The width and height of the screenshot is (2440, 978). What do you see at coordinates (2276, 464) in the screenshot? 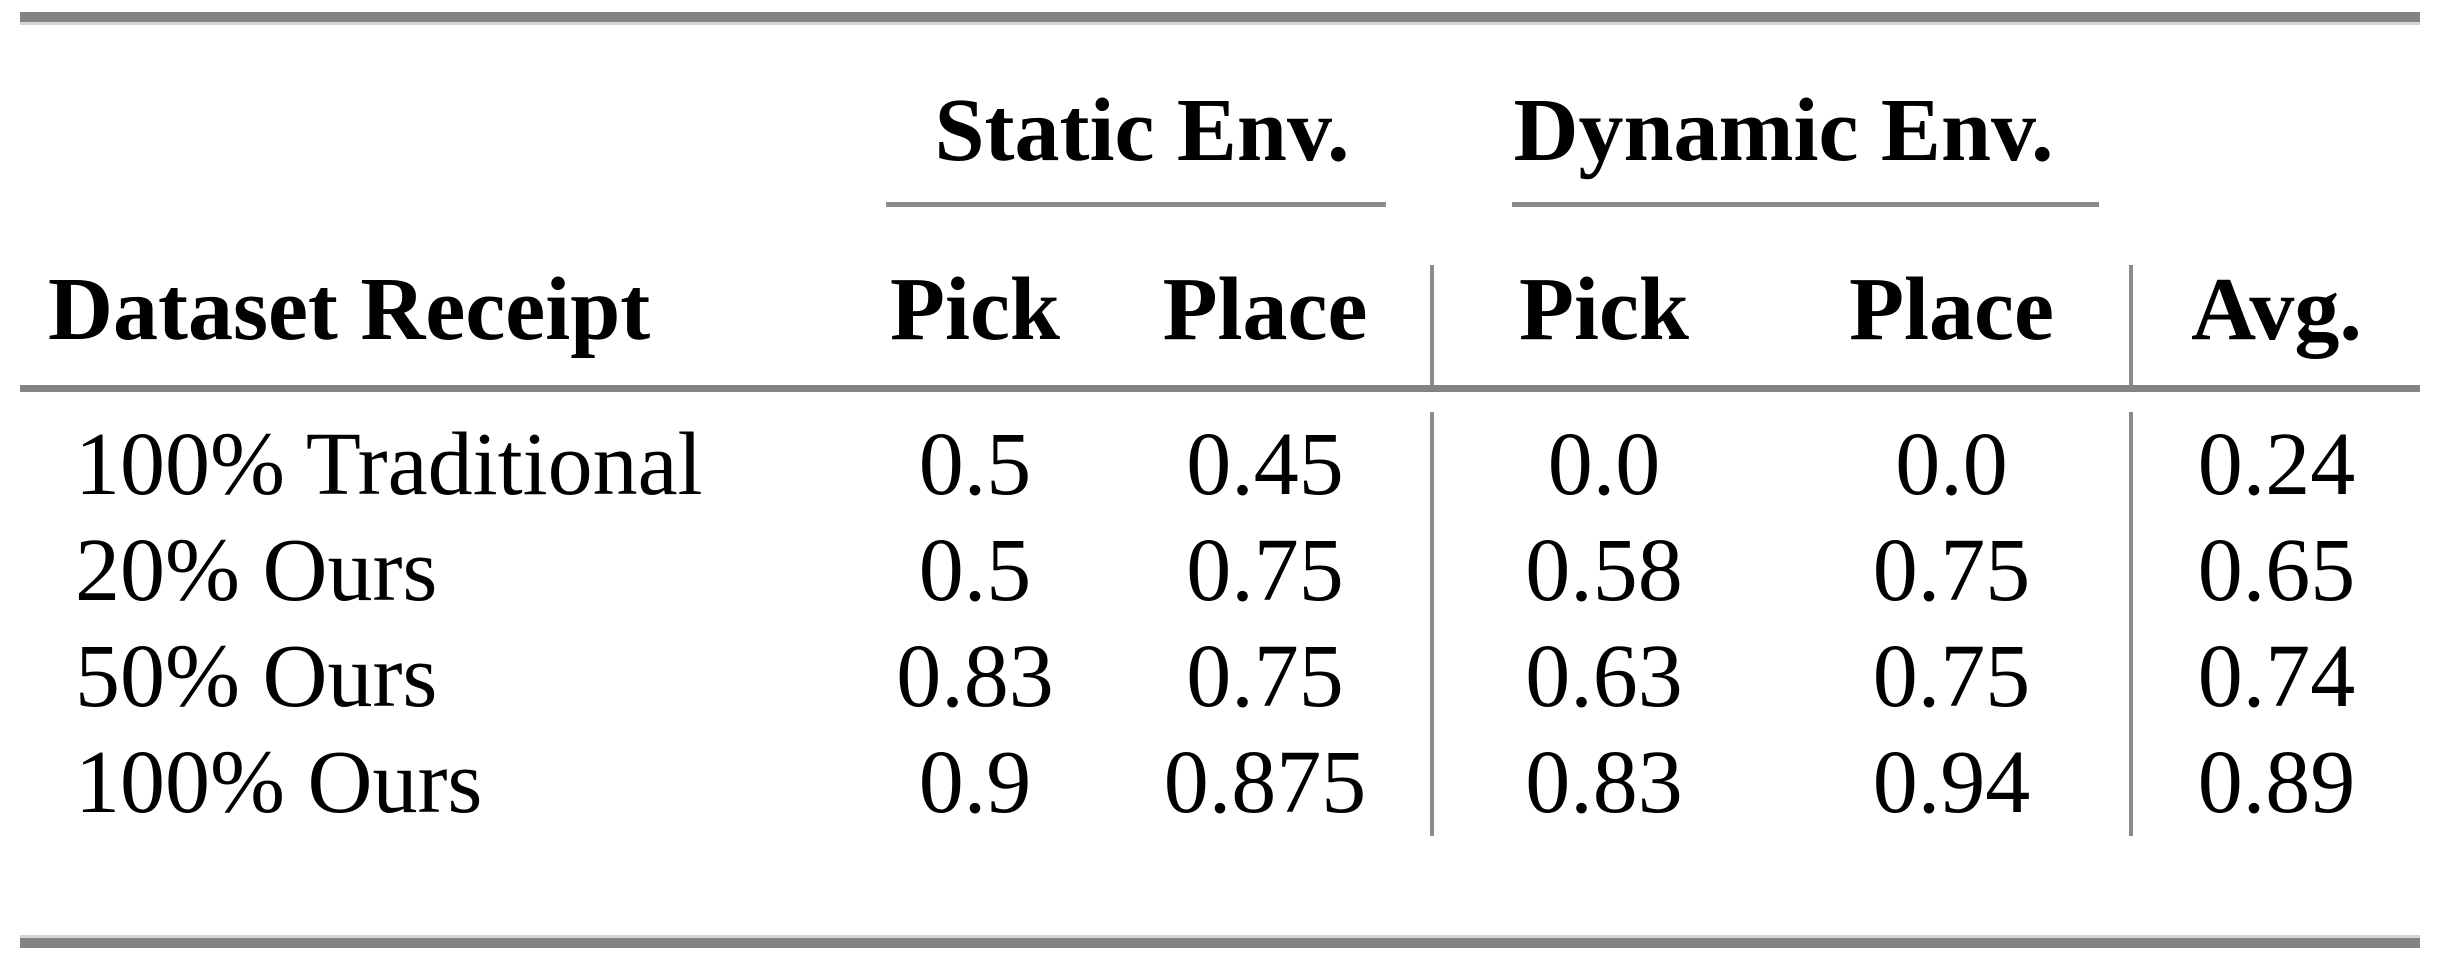
I see `cell-avg: 0.24` at bounding box center [2276, 464].